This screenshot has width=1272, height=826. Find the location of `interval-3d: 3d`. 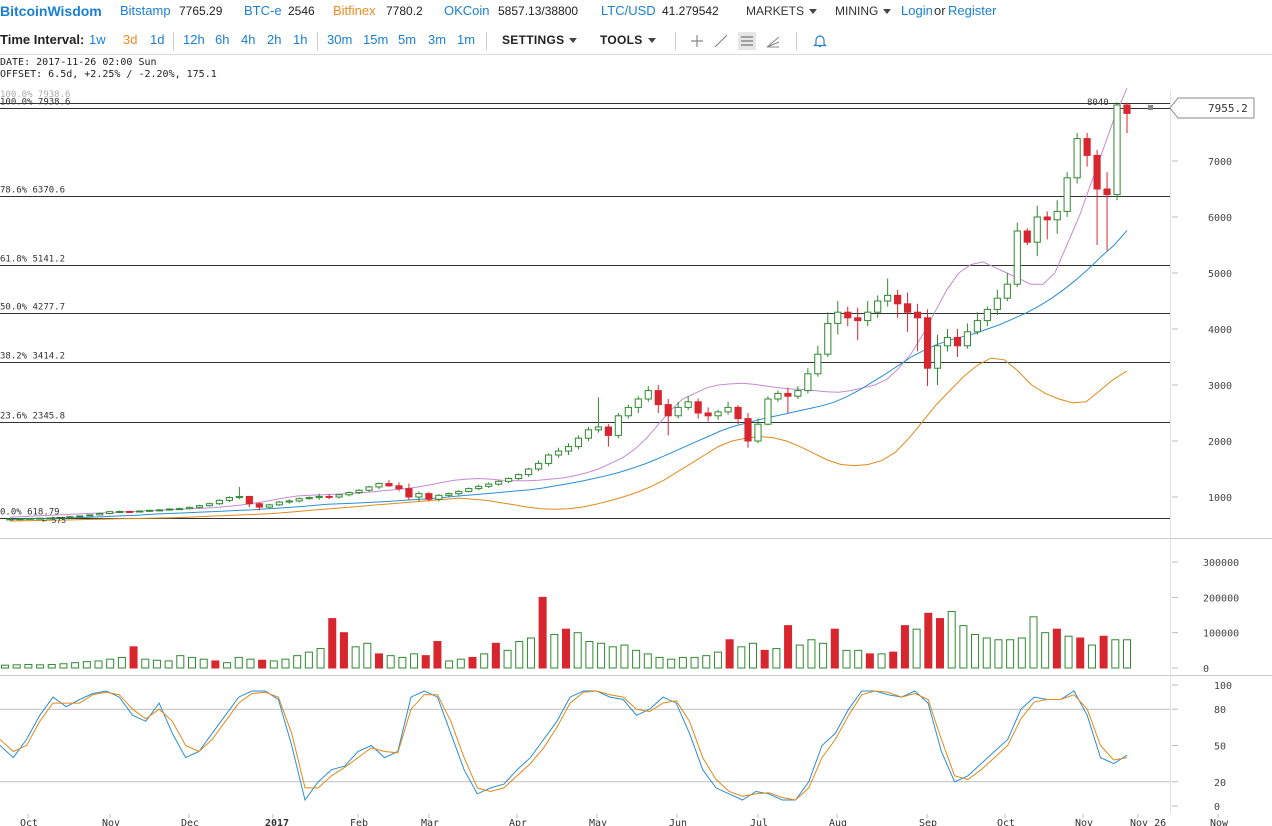

interval-3d: 3d is located at coordinates (130, 39).